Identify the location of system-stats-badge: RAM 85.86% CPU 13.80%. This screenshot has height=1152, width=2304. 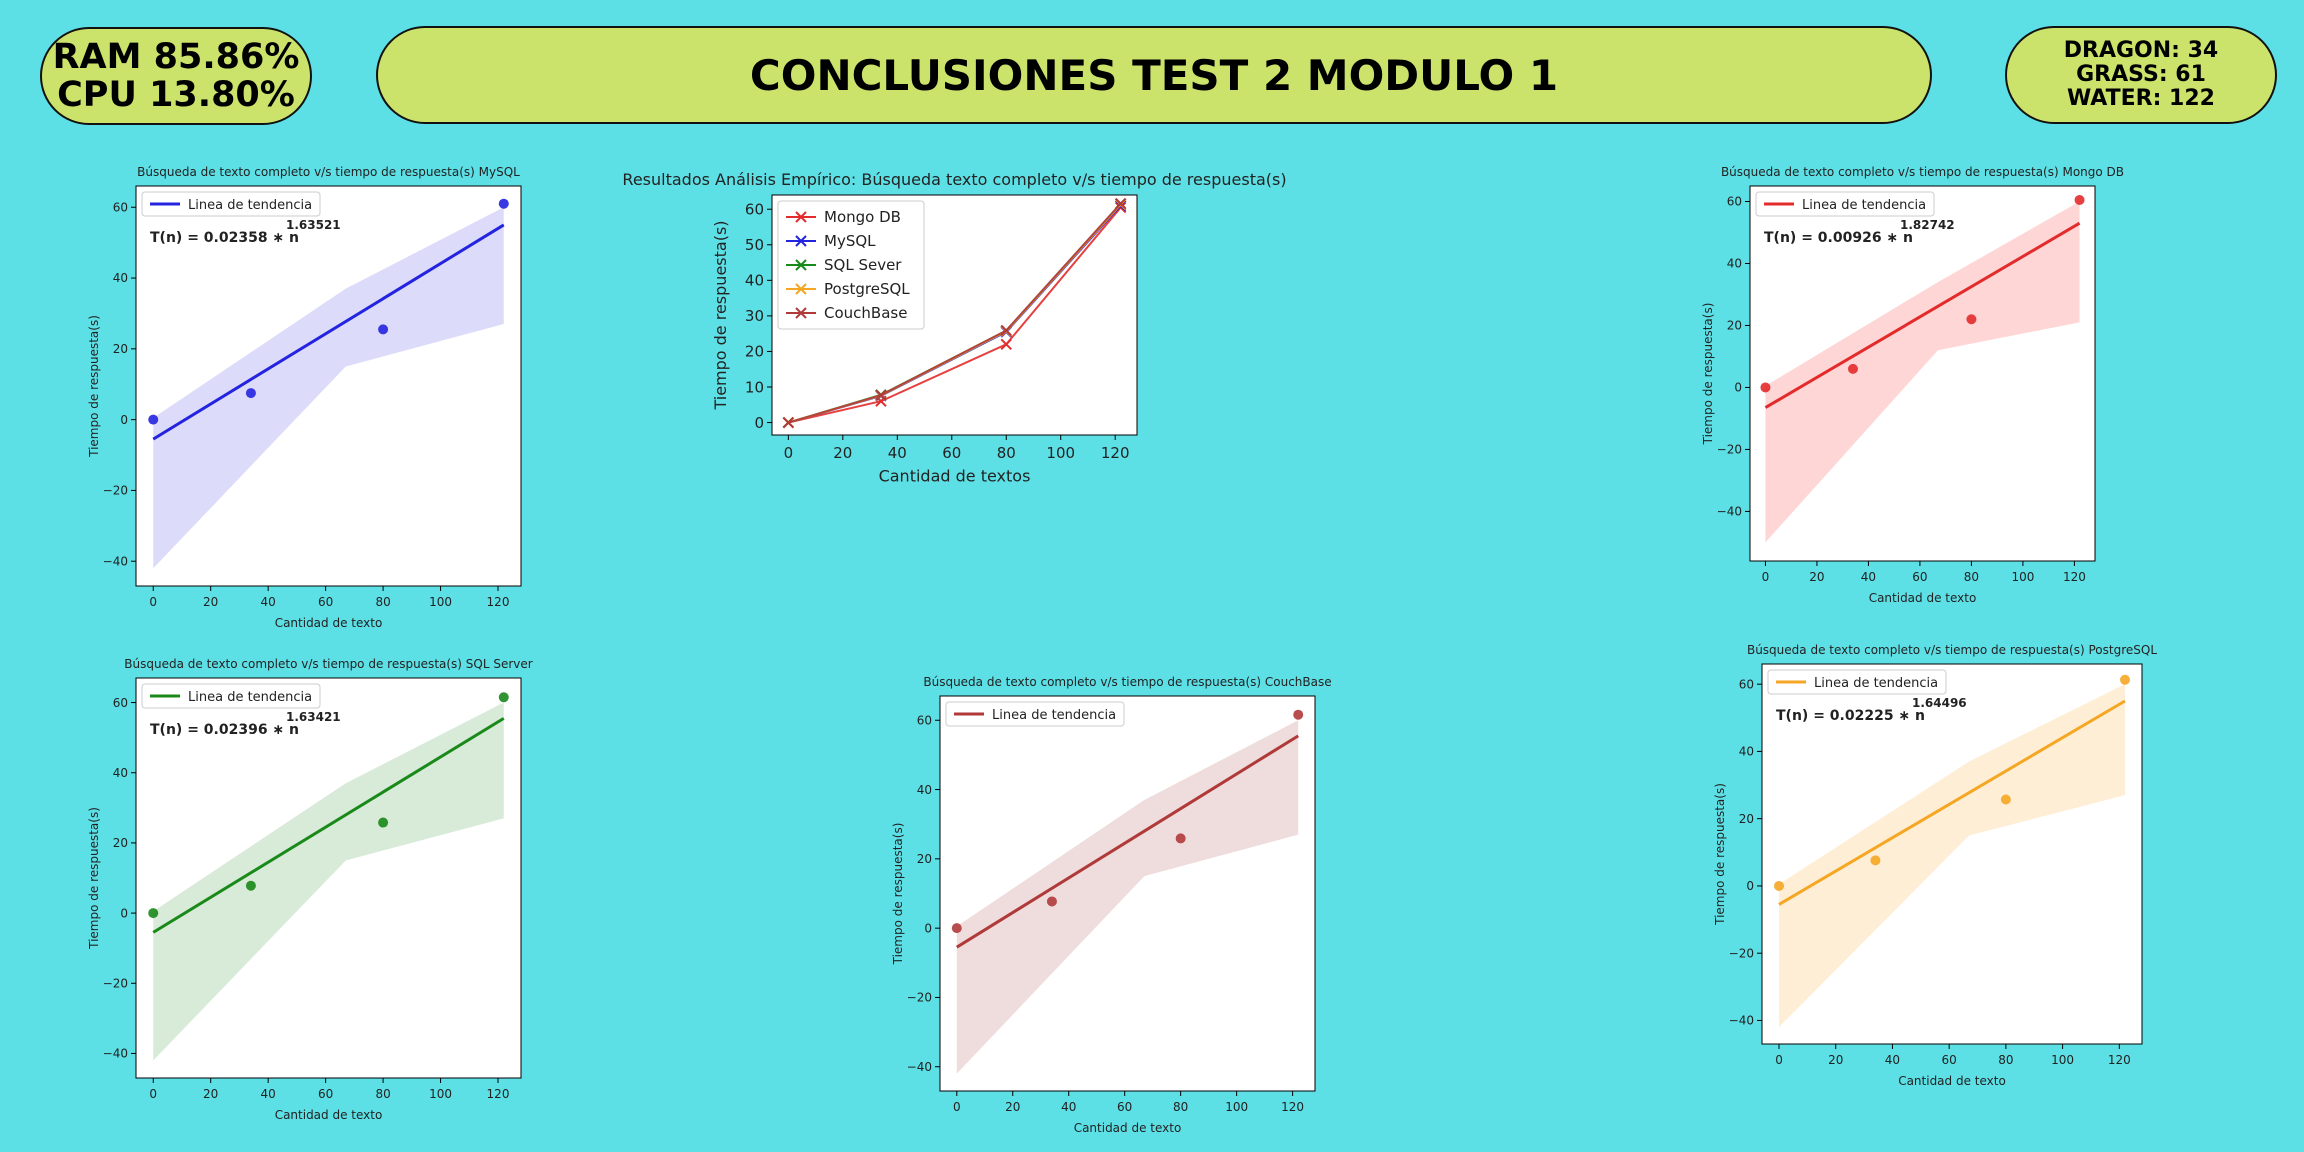
(176, 76).